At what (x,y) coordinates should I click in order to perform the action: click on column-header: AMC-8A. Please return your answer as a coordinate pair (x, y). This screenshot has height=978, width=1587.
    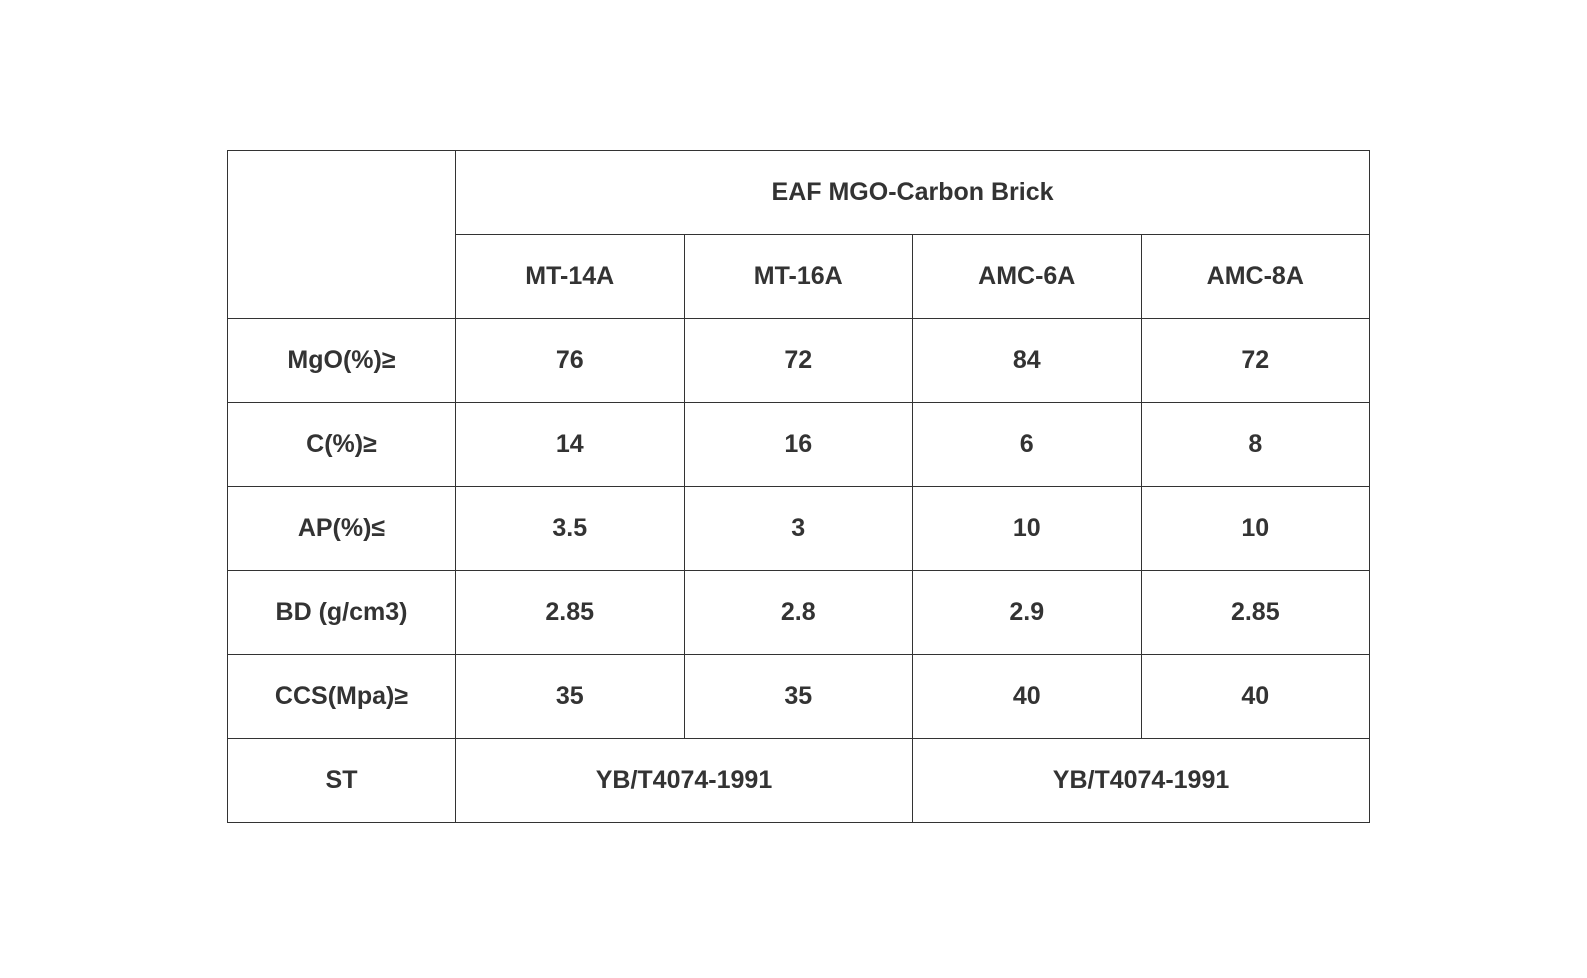
    Looking at the image, I should click on (1255, 276).